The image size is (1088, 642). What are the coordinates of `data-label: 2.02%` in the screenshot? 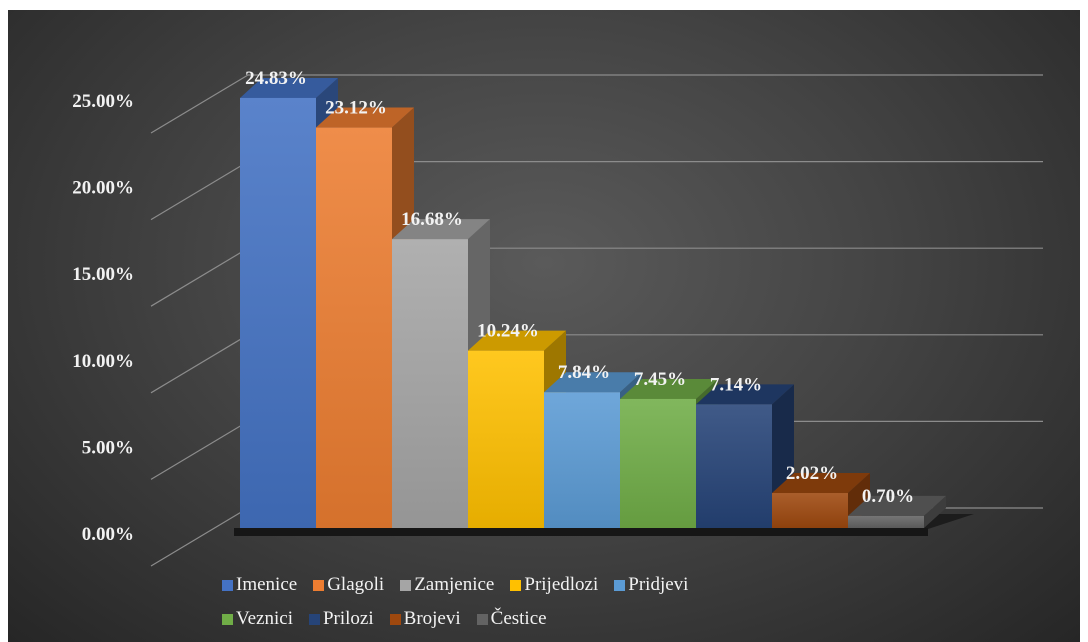 It's located at (812, 473).